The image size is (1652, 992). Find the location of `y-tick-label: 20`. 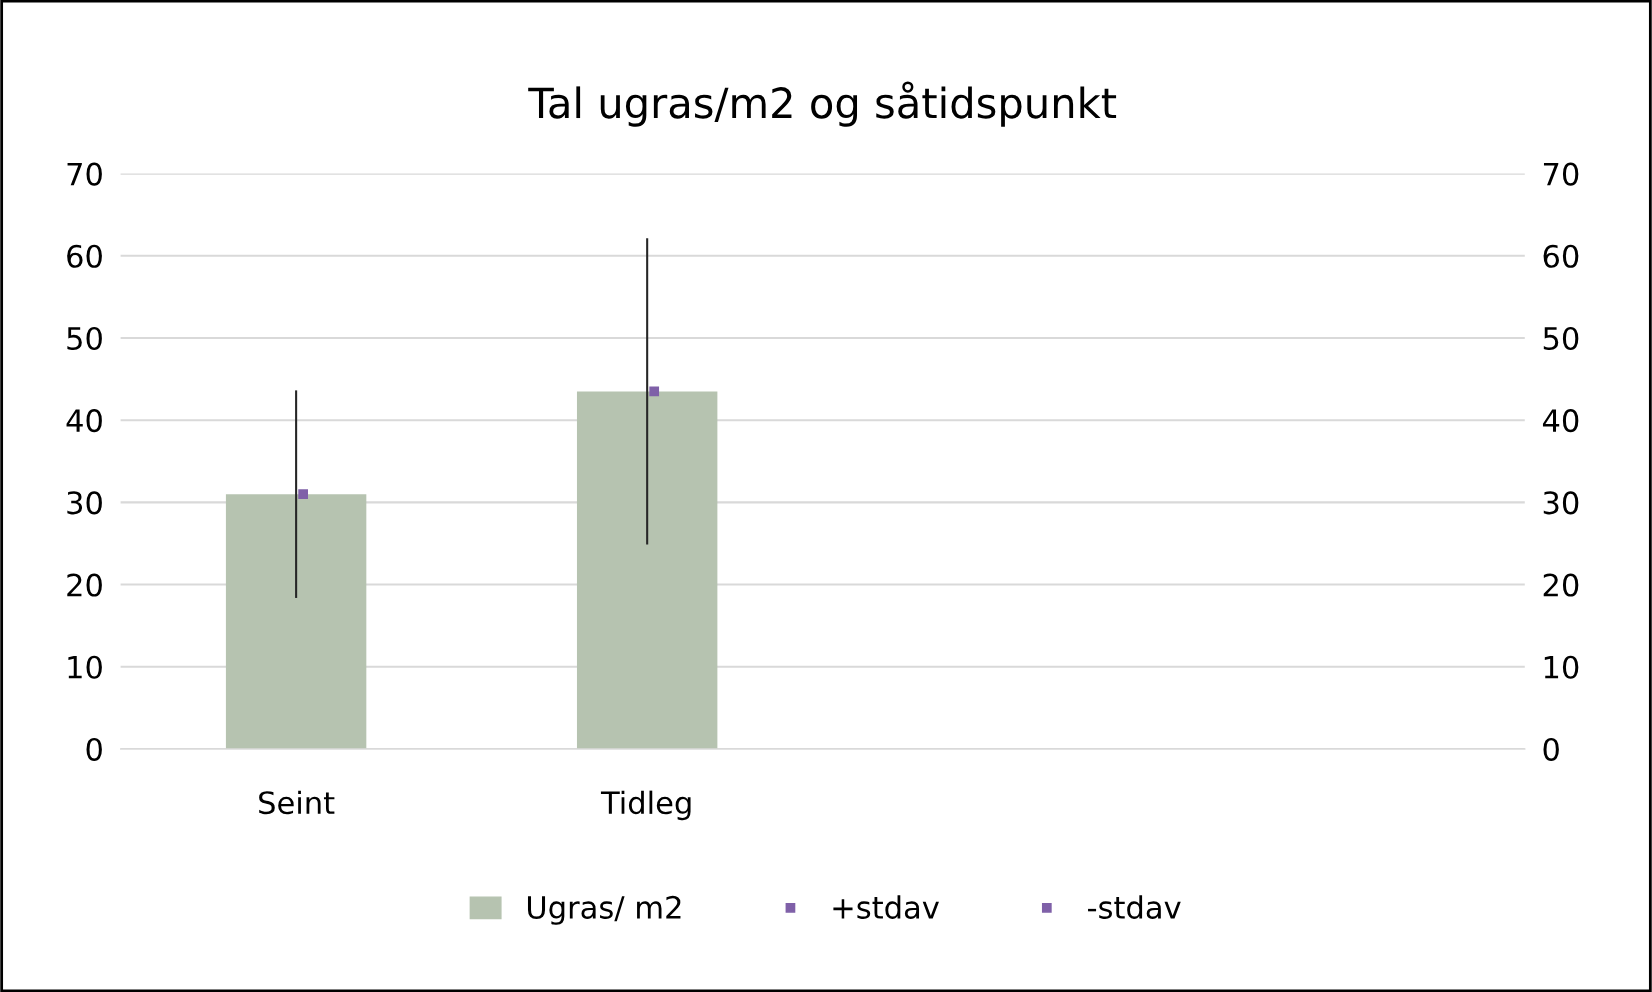

y-tick-label: 20 is located at coordinates (84, 585).